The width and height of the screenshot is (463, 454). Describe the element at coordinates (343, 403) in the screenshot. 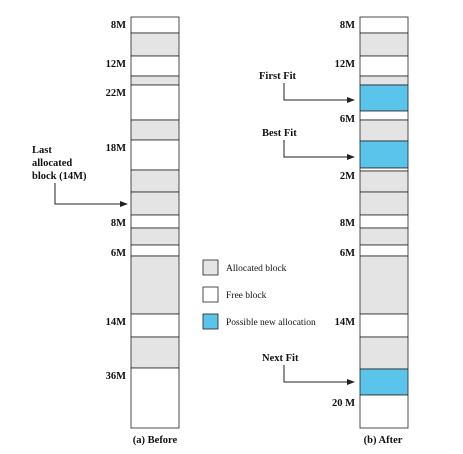

I see `after-block-size-label: 20 M` at that location.